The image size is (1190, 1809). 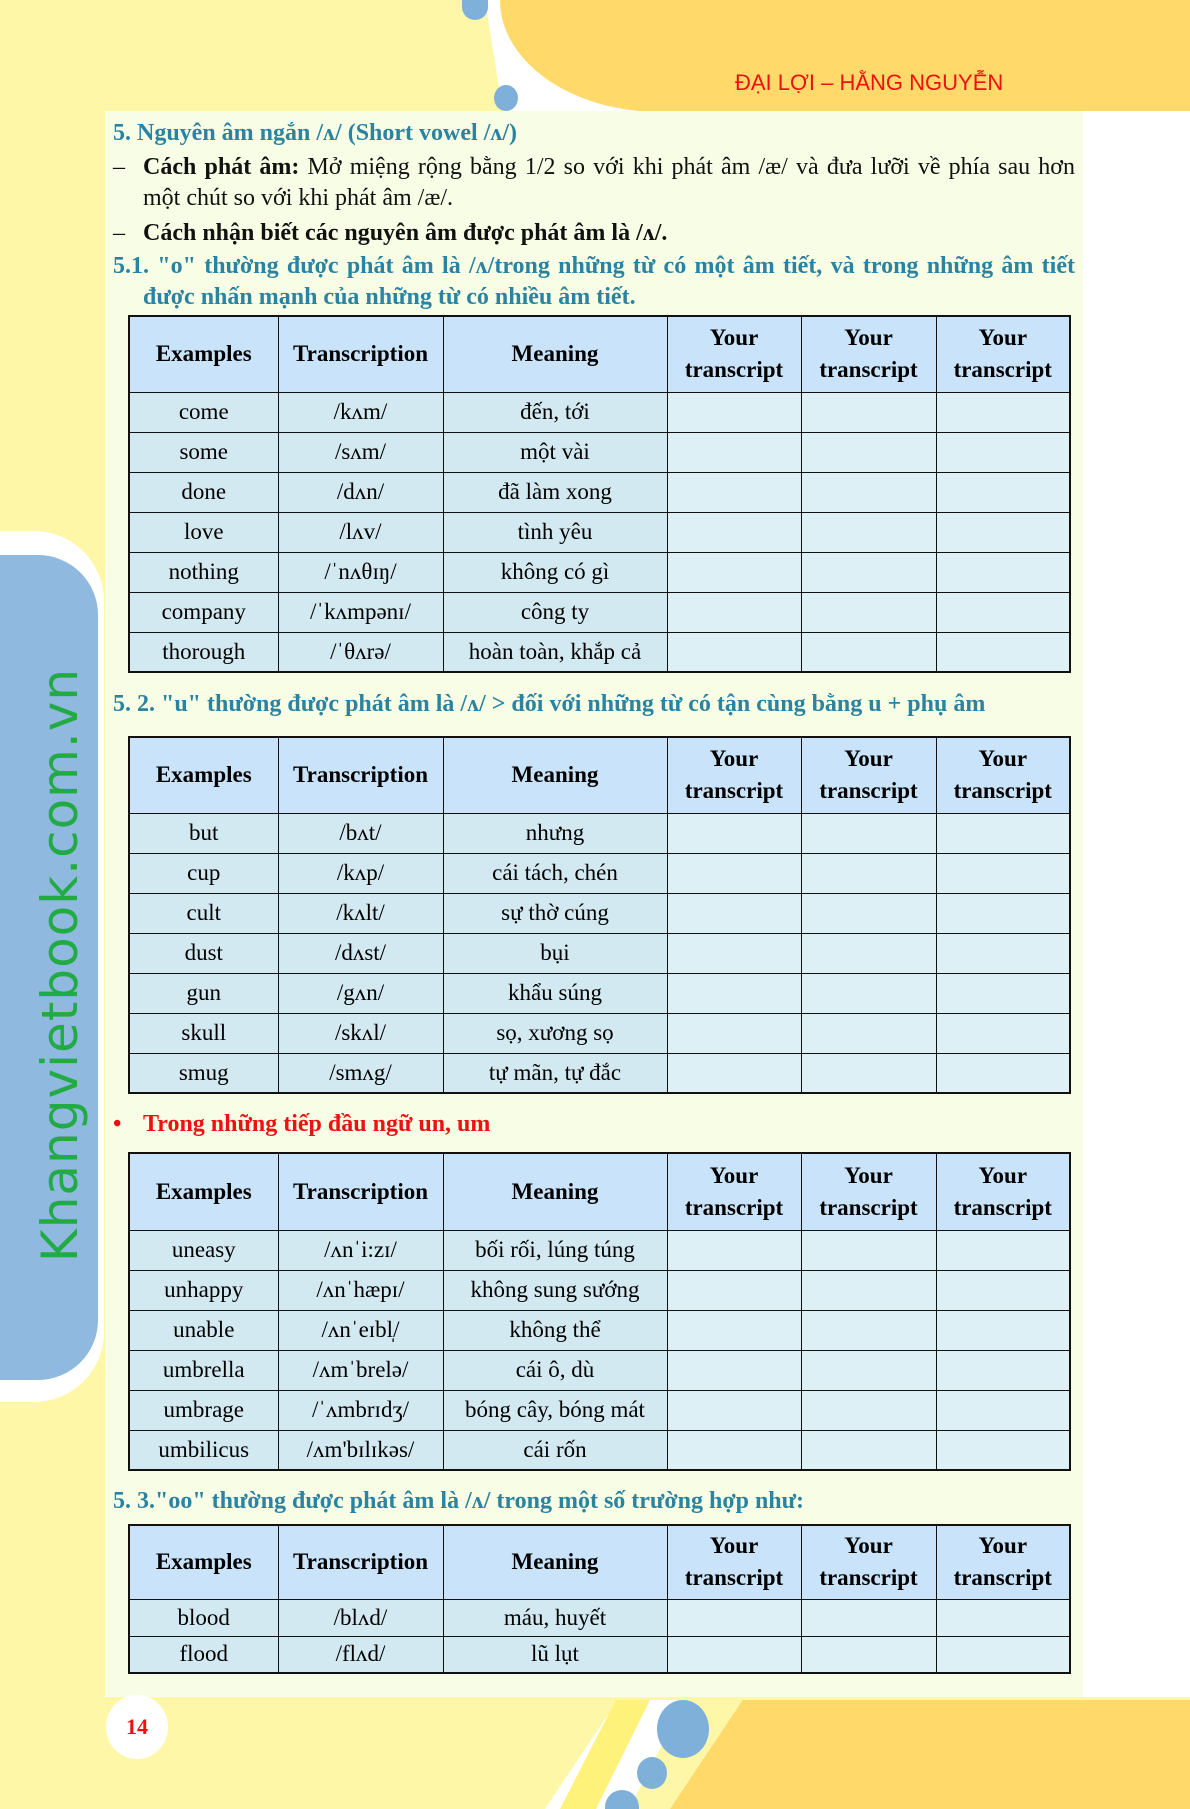 What do you see at coordinates (599, 1250) in the screenshot?
I see `table-row: uneasy/ʌnˈi:zɪ/bối rối, lúng túng` at bounding box center [599, 1250].